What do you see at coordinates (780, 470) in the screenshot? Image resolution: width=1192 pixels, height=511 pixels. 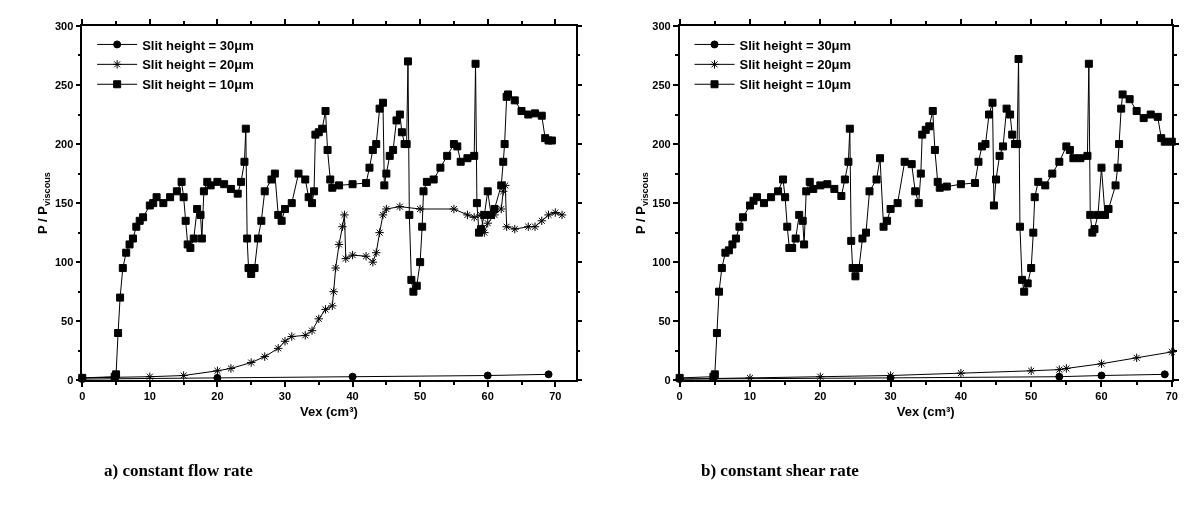 I see `text: b) constant shear rate` at bounding box center [780, 470].